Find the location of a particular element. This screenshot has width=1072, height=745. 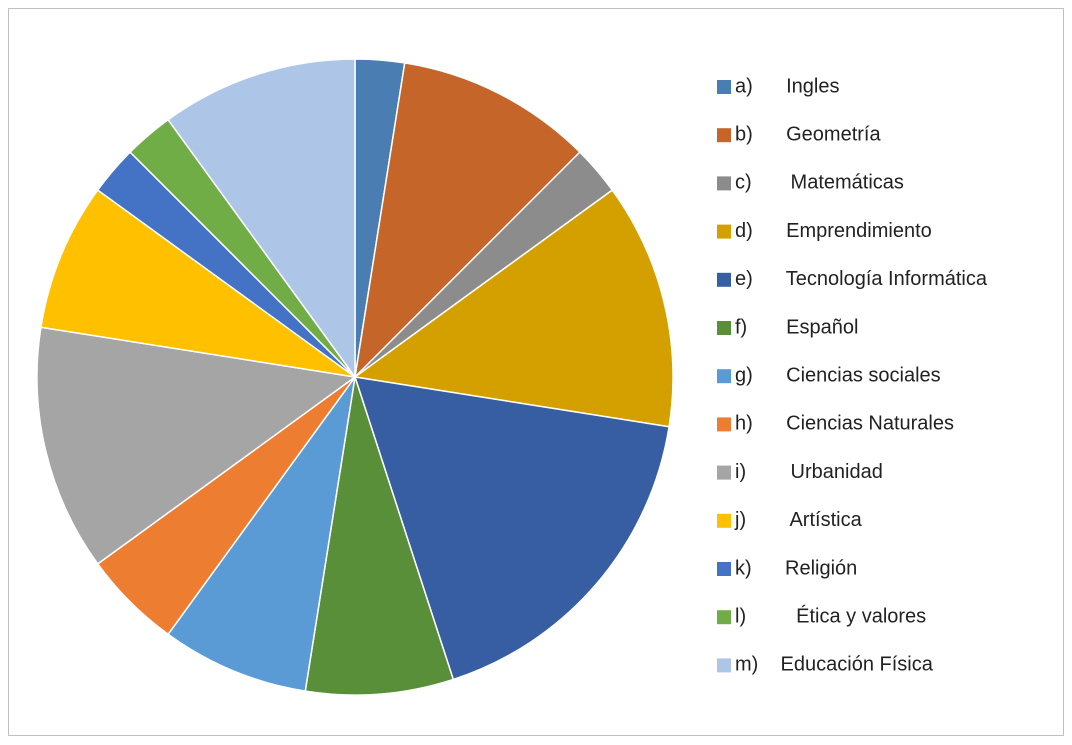

legend-label: b) Geometría is located at coordinates (808, 134).